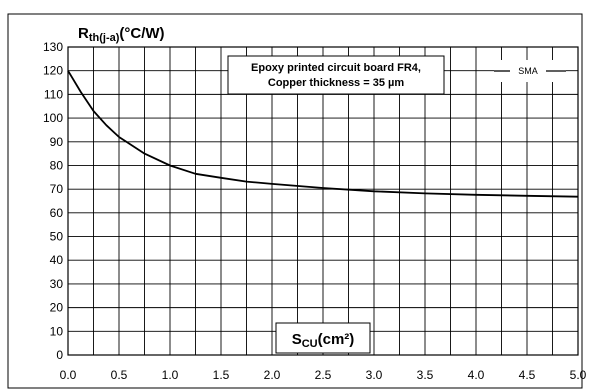  I want to click on y-tick-label: 40, so click(57, 260).